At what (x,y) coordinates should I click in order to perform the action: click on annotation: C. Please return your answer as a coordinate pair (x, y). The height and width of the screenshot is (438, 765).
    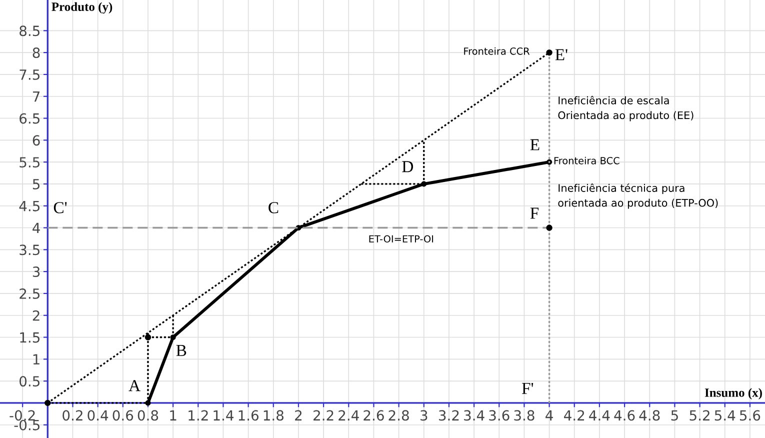
    Looking at the image, I should click on (273, 208).